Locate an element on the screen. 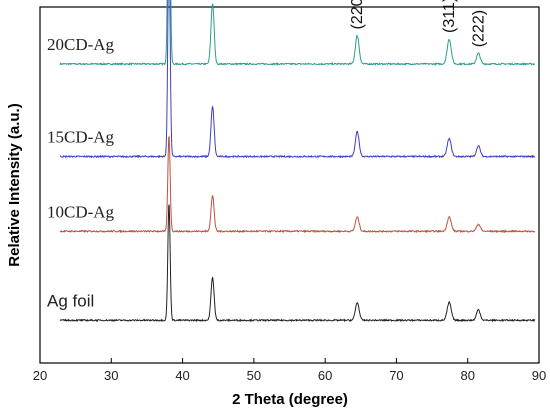 This screenshot has height=413, width=550. x-tick-label: 50 is located at coordinates (254, 375).